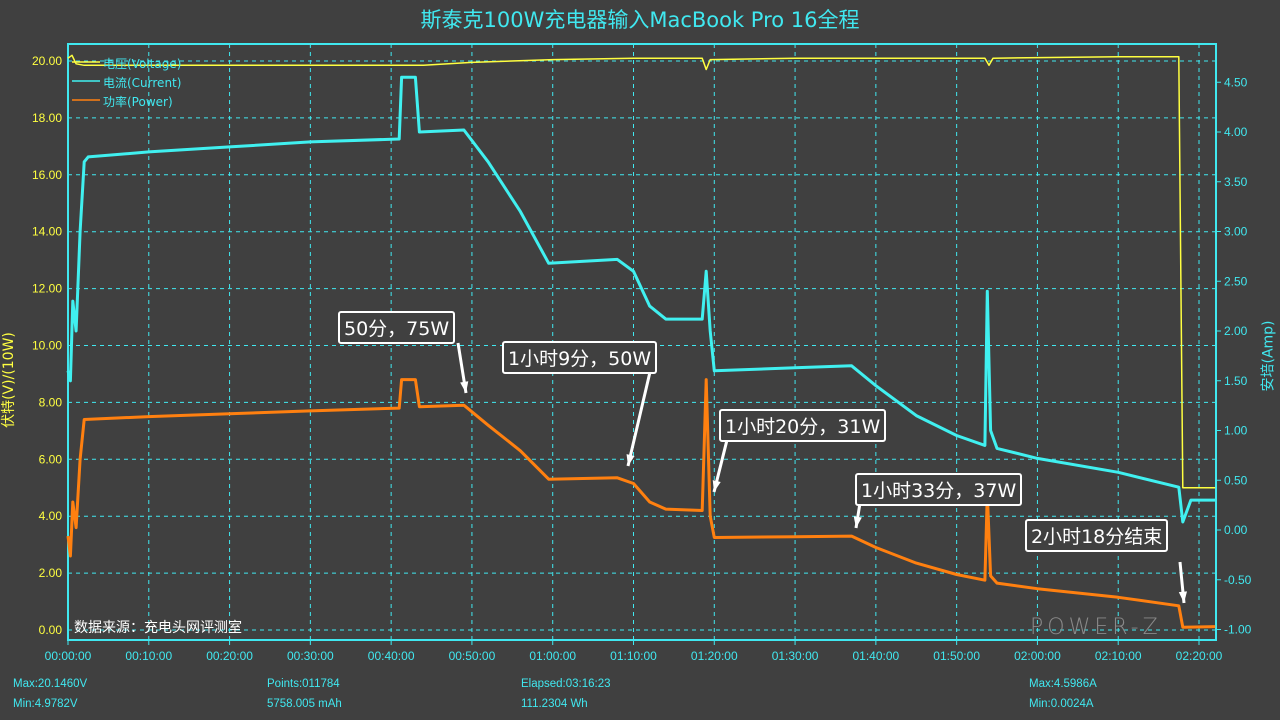 The width and height of the screenshot is (1280, 720). What do you see at coordinates (397, 327) in the screenshot?
I see `annotation-label: 50分，75W` at bounding box center [397, 327].